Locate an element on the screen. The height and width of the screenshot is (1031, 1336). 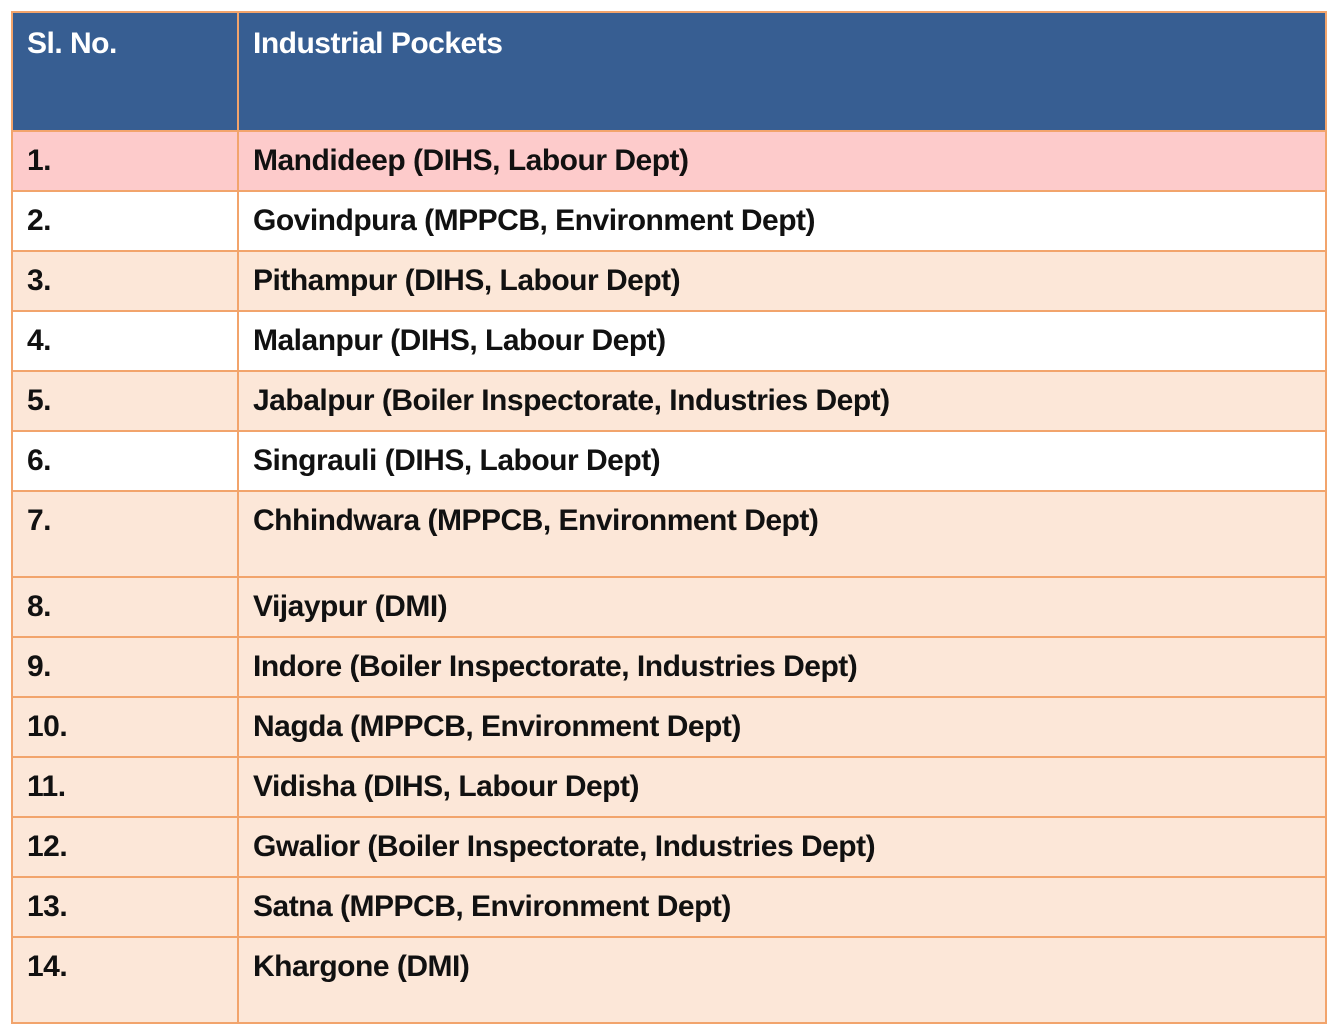
cell-sl-no: 14. is located at coordinates (125, 980).